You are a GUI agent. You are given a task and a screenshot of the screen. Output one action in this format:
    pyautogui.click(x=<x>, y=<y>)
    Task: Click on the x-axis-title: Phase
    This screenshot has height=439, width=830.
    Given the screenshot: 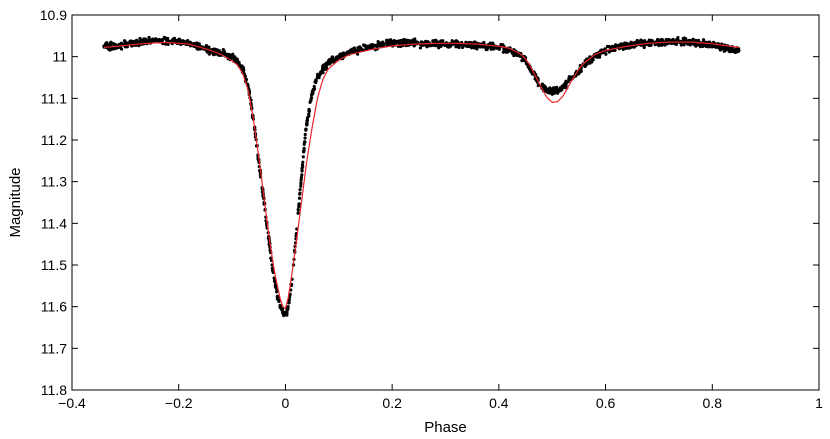 What is the action you would take?
    pyautogui.click(x=445, y=427)
    